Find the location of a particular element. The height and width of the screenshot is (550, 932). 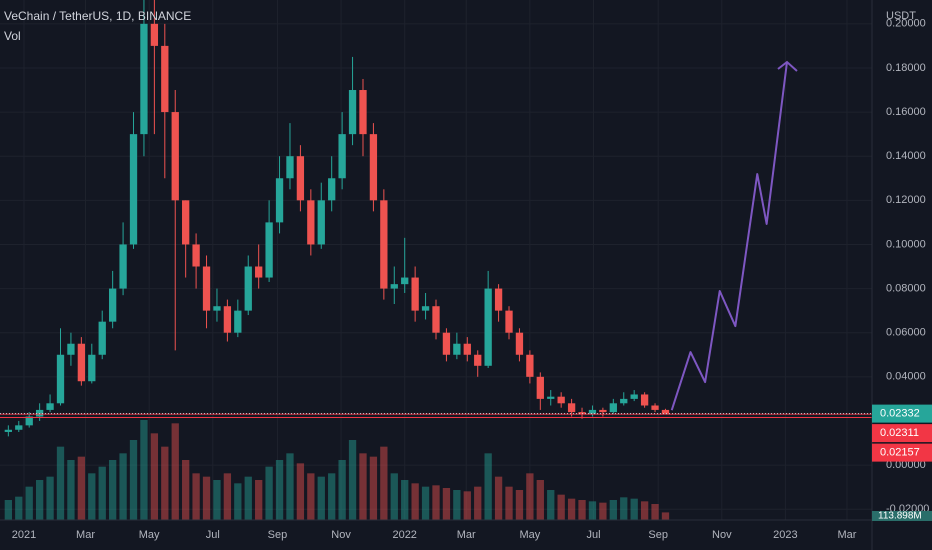

x-tick-label: 2022 is located at coordinates (404, 535).